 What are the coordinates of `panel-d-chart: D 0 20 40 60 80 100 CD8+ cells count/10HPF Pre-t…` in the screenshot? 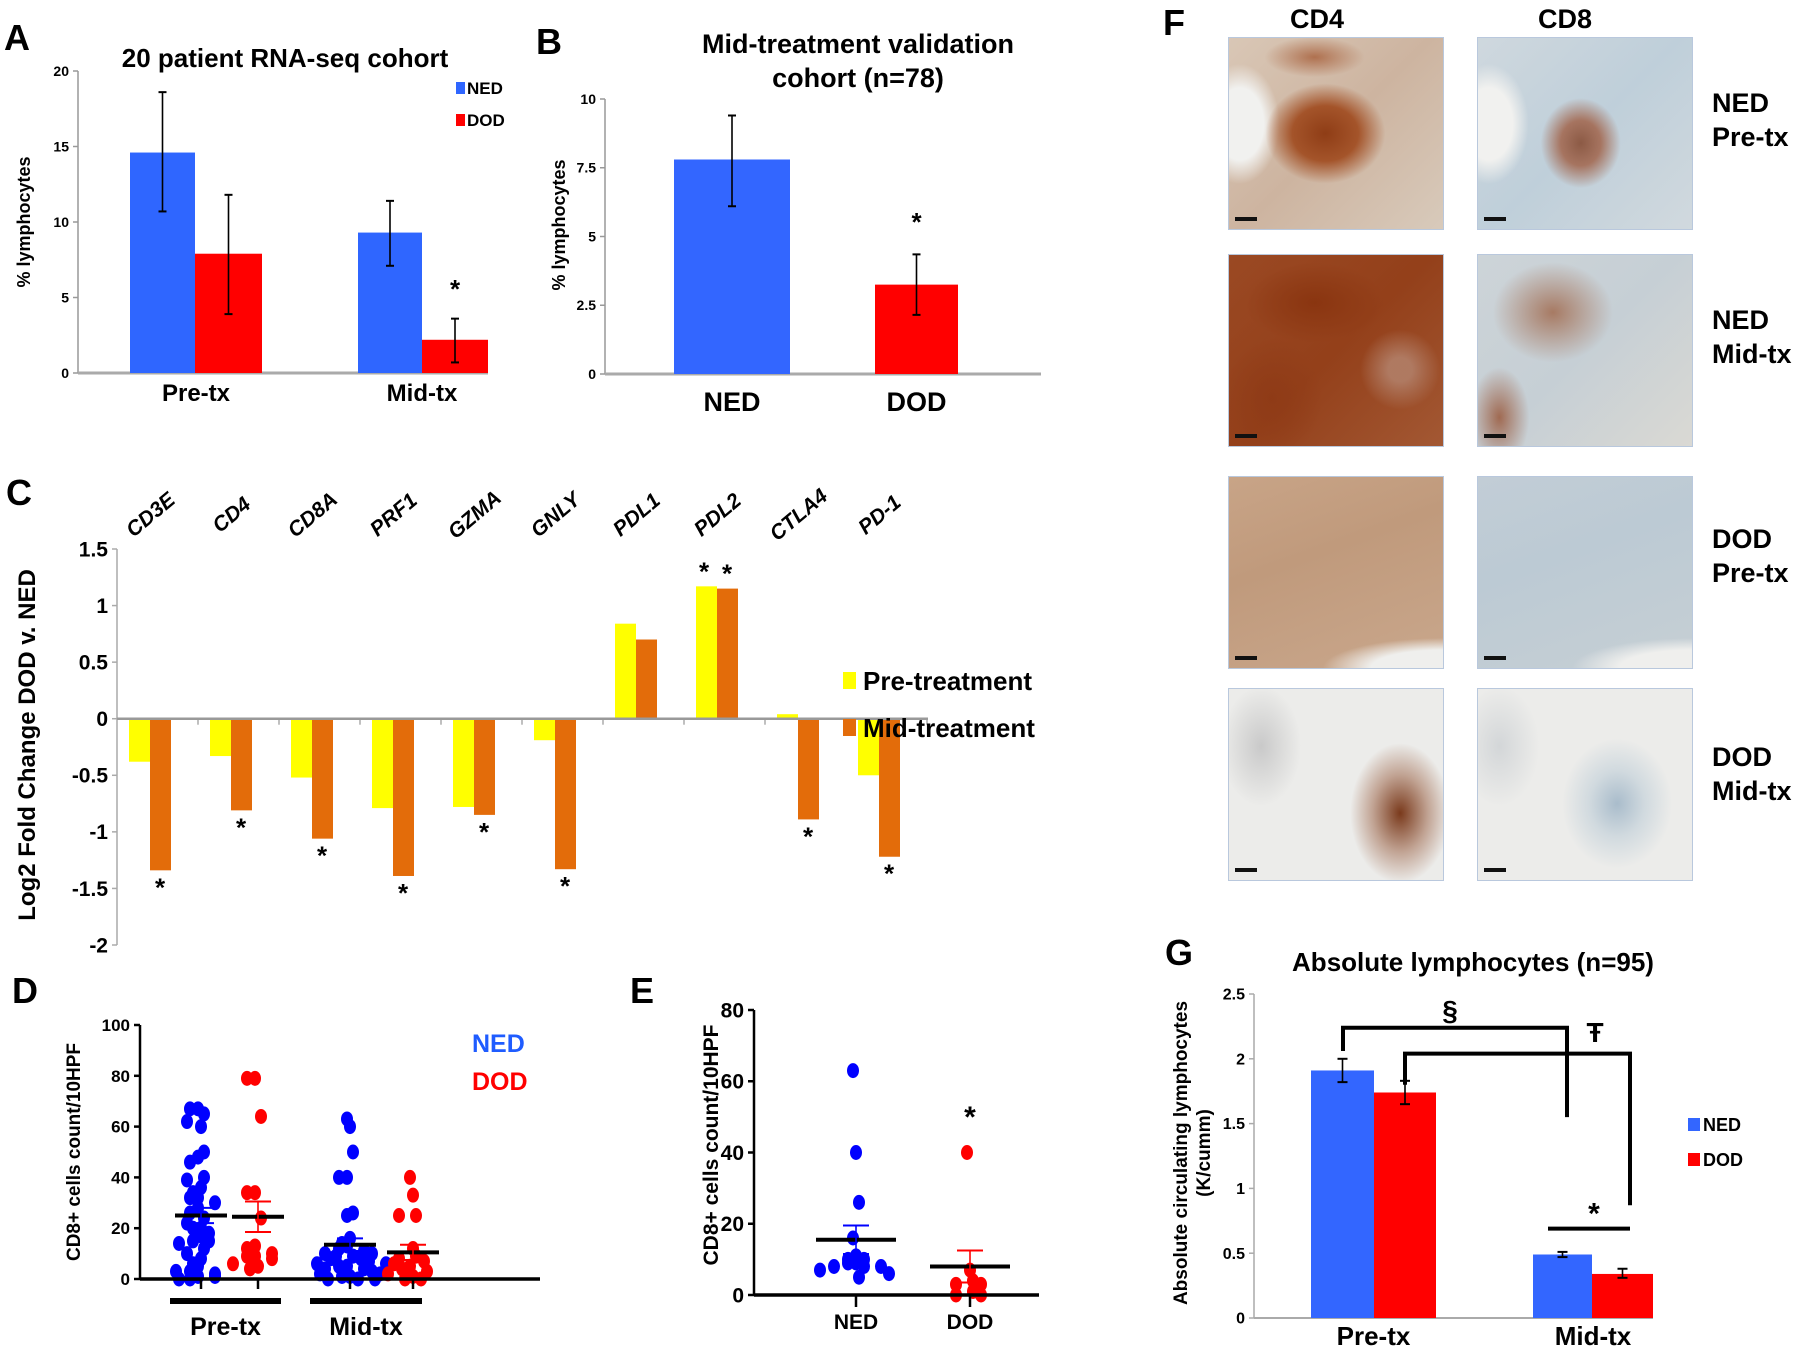 It's located at (276, 1155).